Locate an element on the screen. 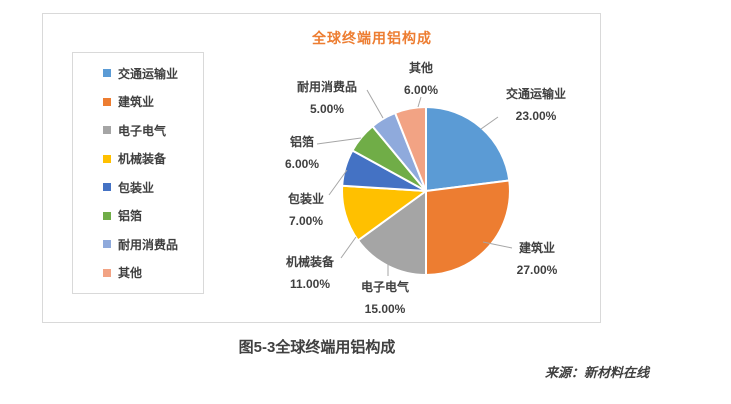 This screenshot has width=731, height=404. chart-legend: 交通运输业 建筑业 电子电气 机械装备 包装业 铝箔 is located at coordinates (138, 173).